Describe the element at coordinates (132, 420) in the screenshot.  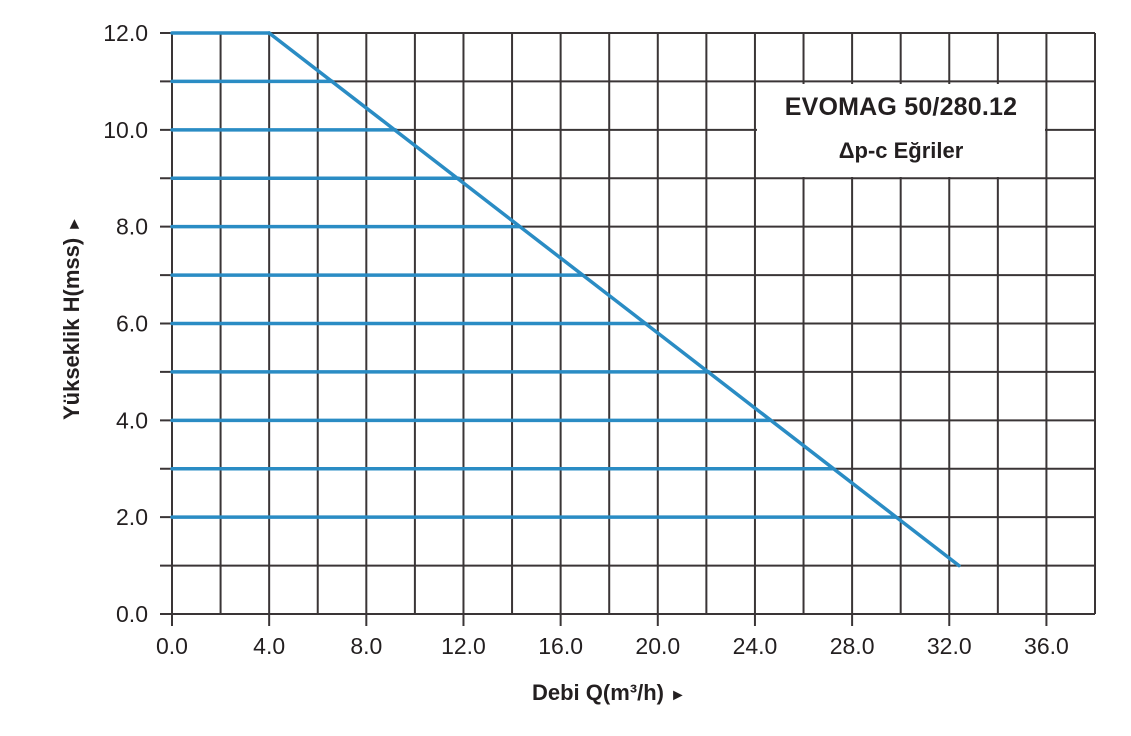
I see `y-tick-label: 4.0` at that location.